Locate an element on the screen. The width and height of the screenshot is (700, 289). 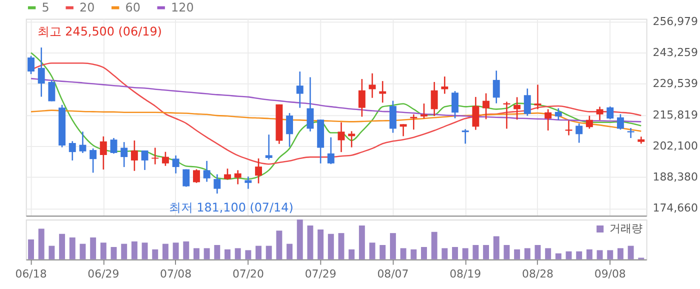
y-tick-label: 202,100 is located at coordinates (675, 145).